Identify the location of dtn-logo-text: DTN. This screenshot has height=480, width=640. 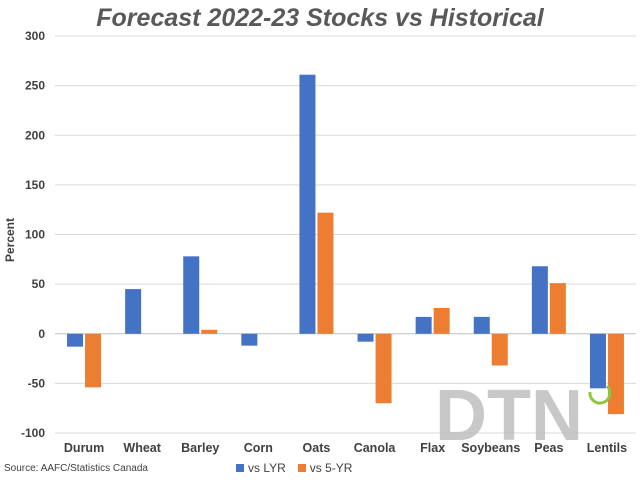
(509, 413).